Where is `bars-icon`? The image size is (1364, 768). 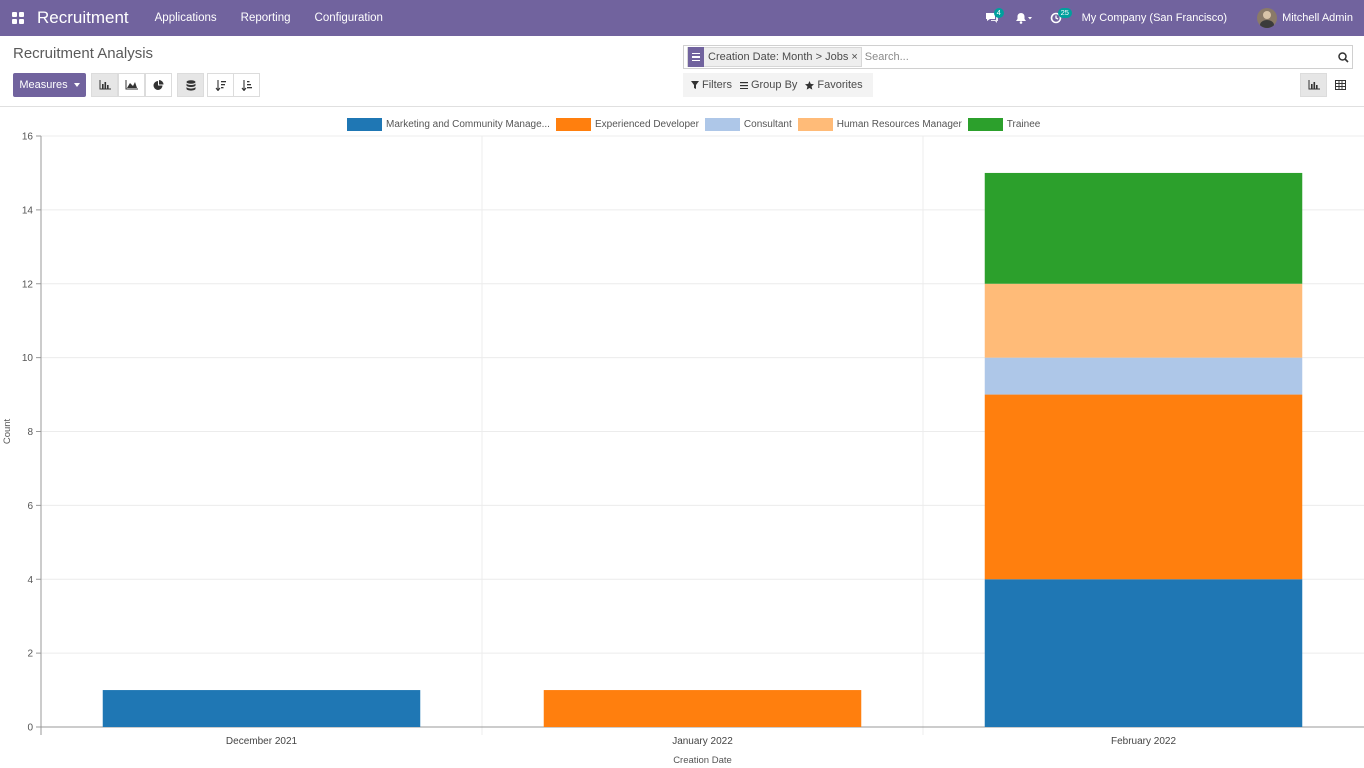 bars-icon is located at coordinates (743, 85).